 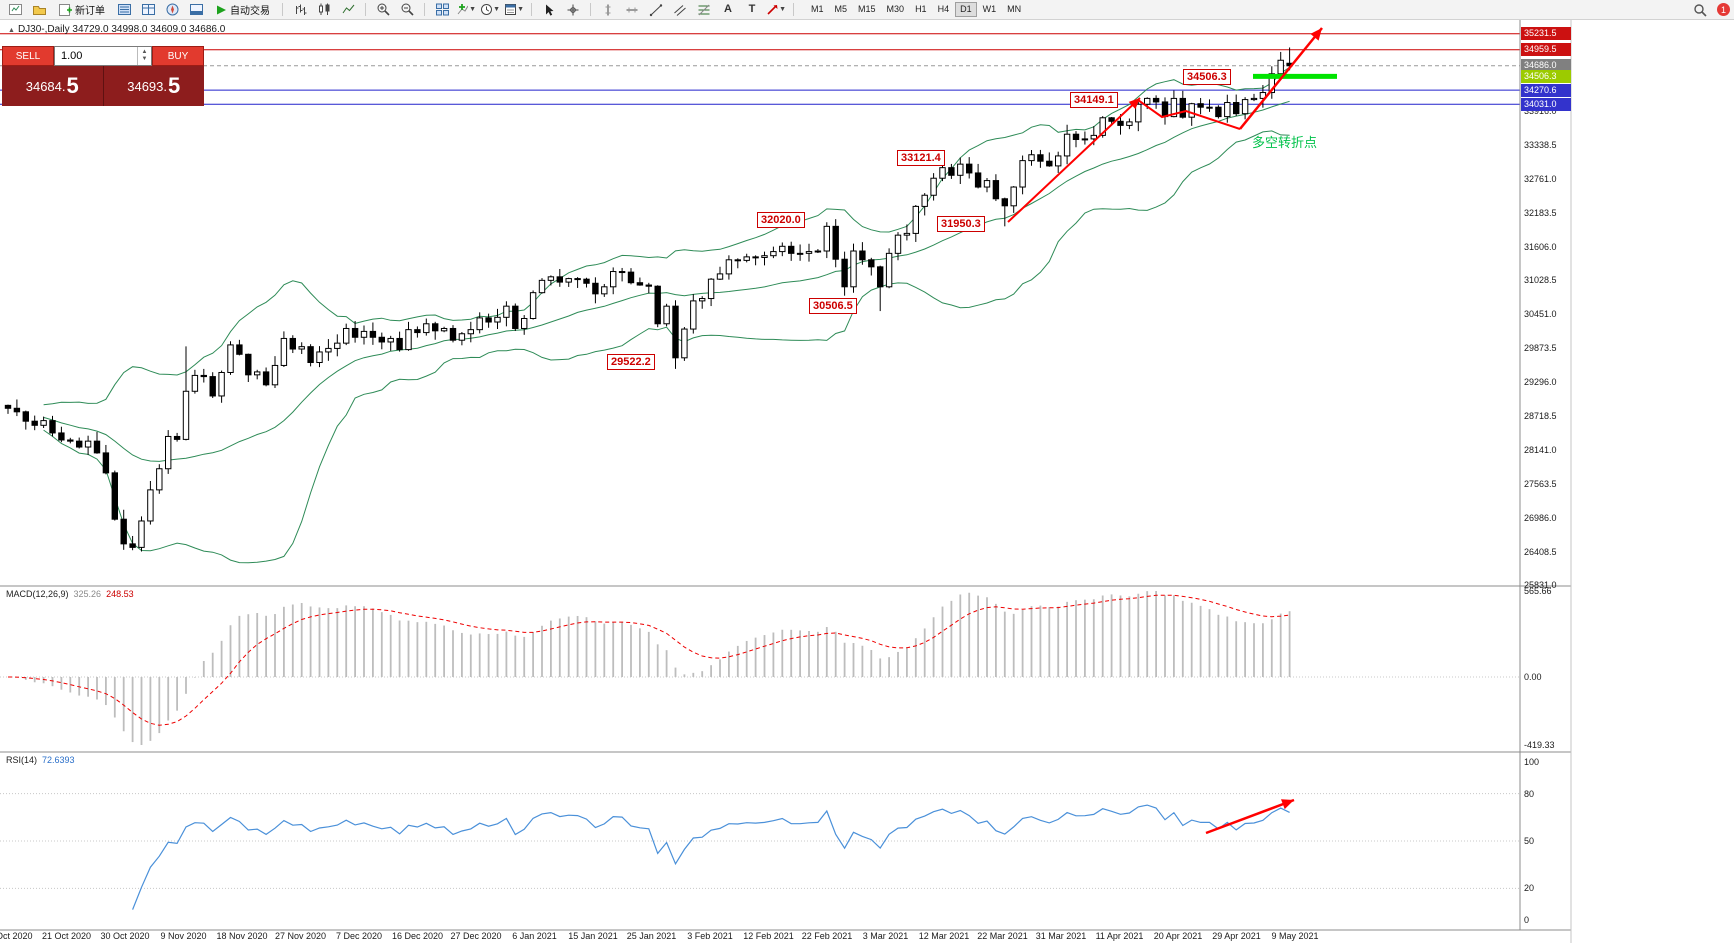 What do you see at coordinates (651, 936) in the screenshot?
I see `date-axis-label: 25 Jan 2021` at bounding box center [651, 936].